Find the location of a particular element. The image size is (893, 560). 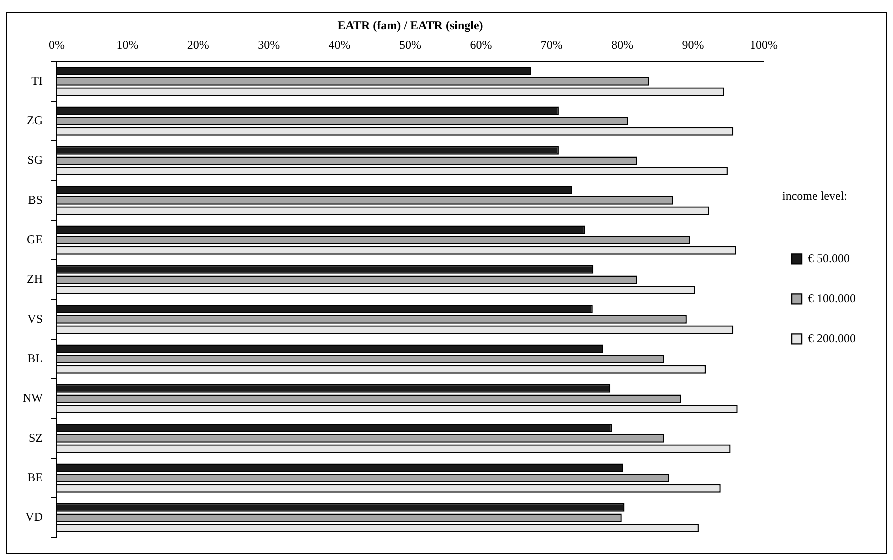

x-tick-label: 90% is located at coordinates (693, 45).